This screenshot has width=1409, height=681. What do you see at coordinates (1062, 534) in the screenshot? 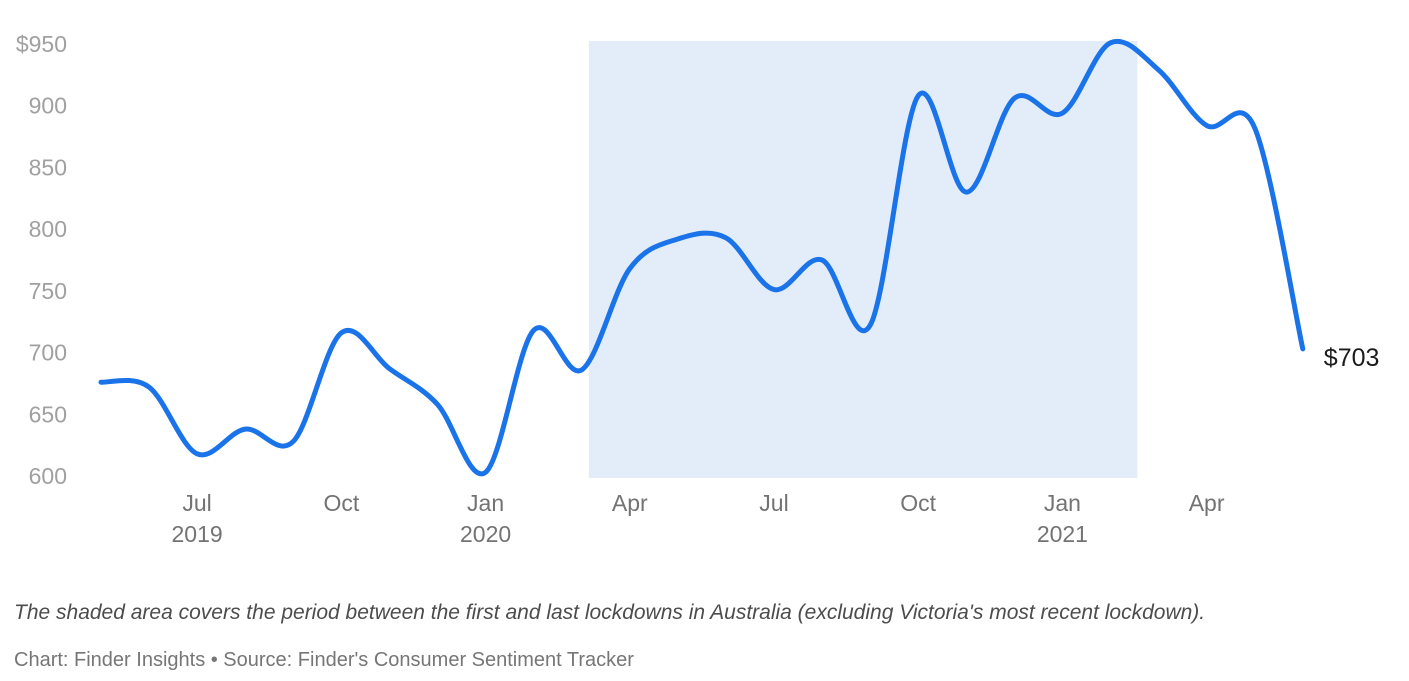
I see `x-axis-year-label: 2021` at bounding box center [1062, 534].